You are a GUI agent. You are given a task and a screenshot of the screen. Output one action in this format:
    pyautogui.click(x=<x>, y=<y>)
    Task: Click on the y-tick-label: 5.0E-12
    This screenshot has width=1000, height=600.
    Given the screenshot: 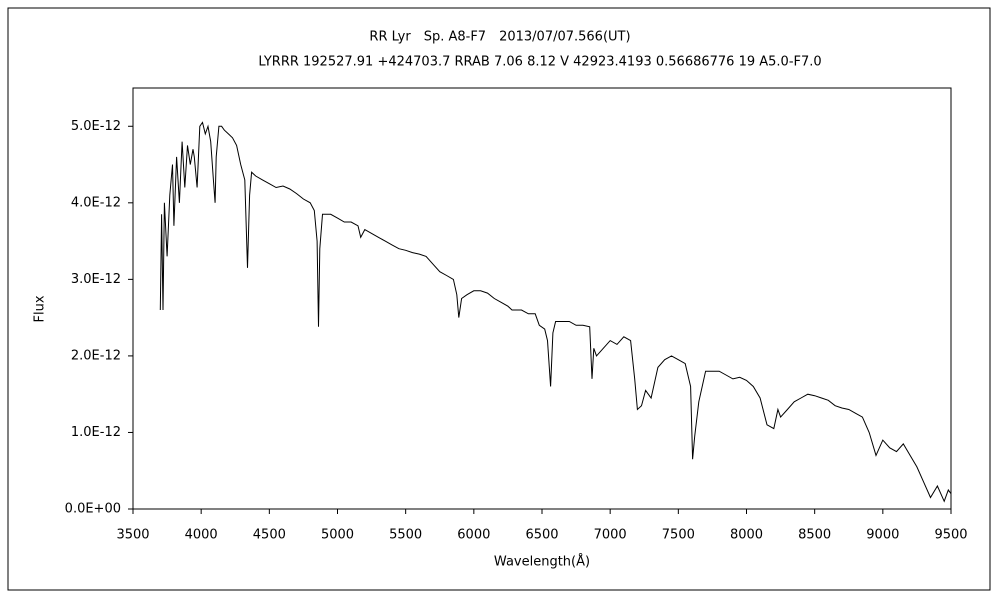 What is the action you would take?
    pyautogui.click(x=96, y=126)
    